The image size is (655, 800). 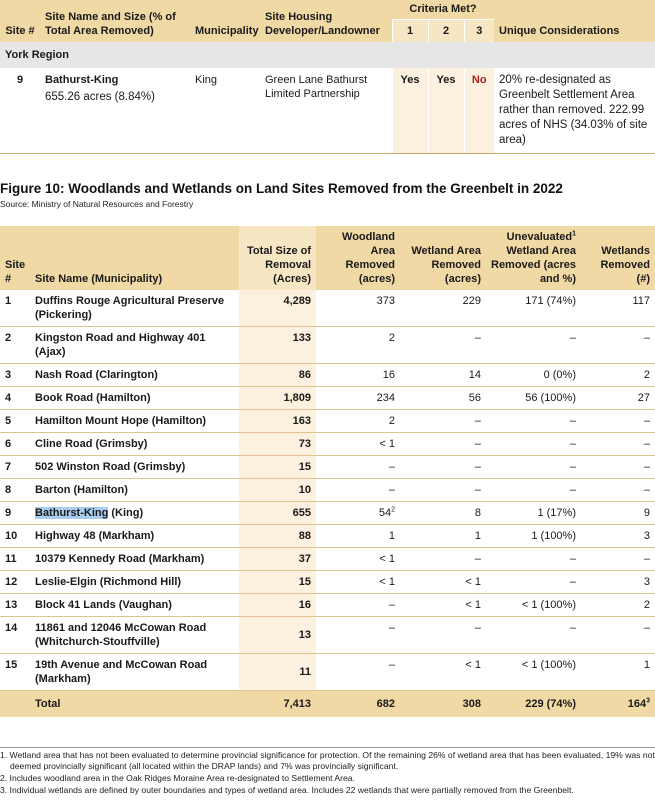 I want to click on highlighted-site-name: Bathurst-King, so click(x=72, y=513).